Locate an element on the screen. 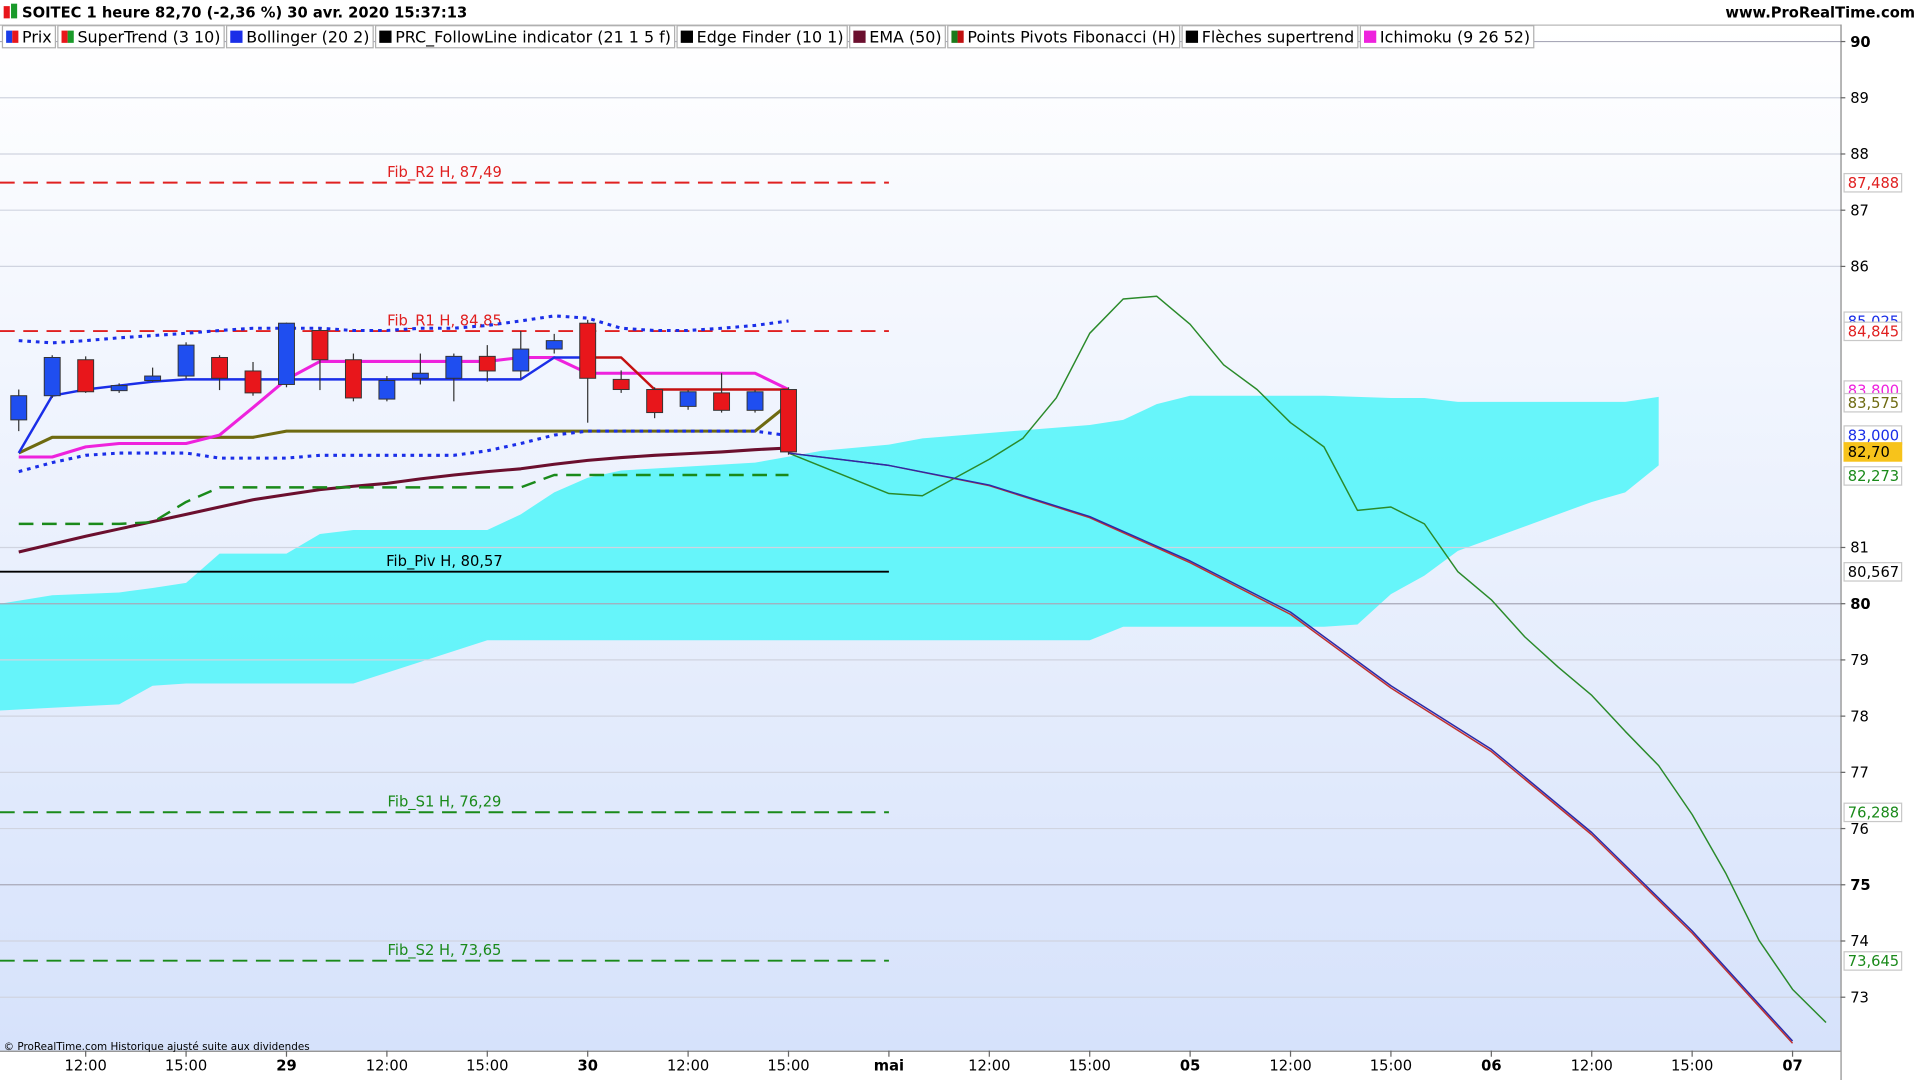 Image resolution: width=1920 pixels, height=1080 pixels. fib-label: Fib_S2 H, 73,65 is located at coordinates (445, 950).